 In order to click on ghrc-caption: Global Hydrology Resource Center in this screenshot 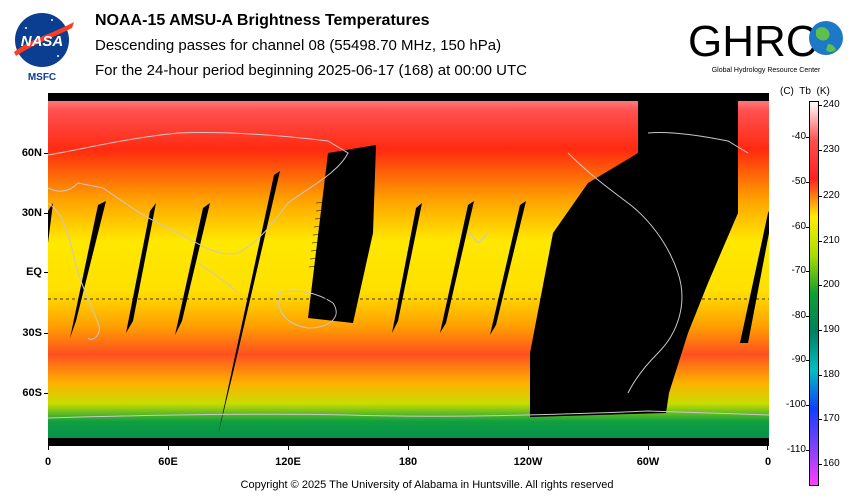, I will do `click(766, 70)`.